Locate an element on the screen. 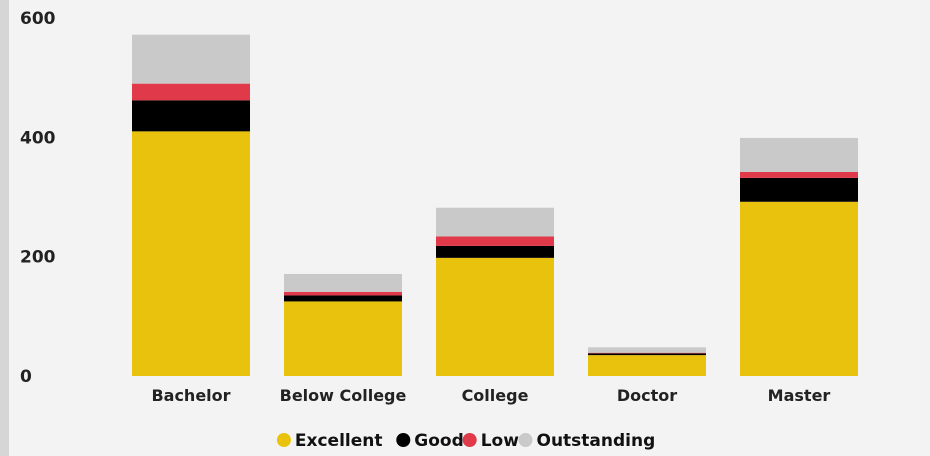  legend-marker-good is located at coordinates (403, 440).